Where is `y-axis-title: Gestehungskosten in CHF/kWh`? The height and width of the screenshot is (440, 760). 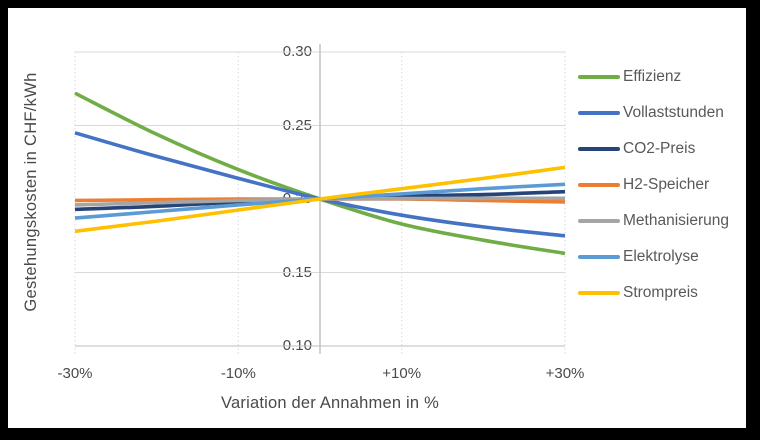 y-axis-title: Gestehungskosten in CHF/kWh is located at coordinates (31, 192).